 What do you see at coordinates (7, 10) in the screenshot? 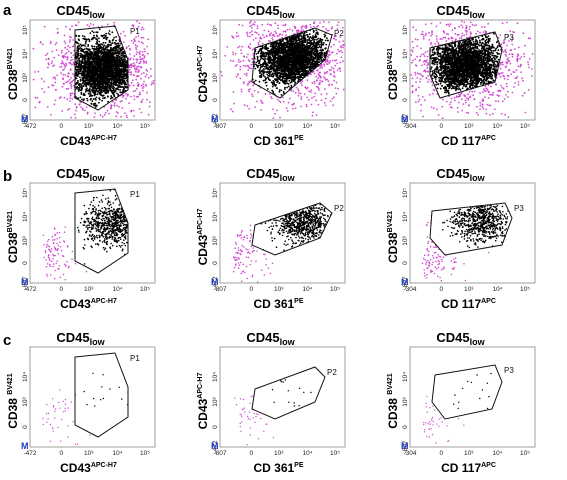
I see `panel-letter-a: a` at bounding box center [7, 10].